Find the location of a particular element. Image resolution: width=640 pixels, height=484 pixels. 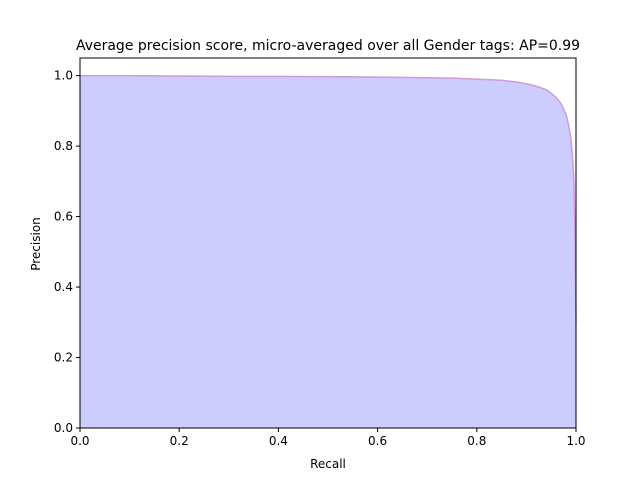

y-tick-label: 0.6 is located at coordinates (63, 217).